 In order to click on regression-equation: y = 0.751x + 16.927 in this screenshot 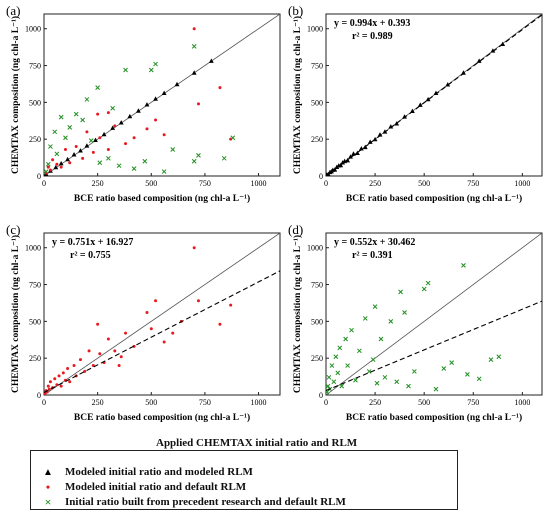, I will do `click(92, 242)`.